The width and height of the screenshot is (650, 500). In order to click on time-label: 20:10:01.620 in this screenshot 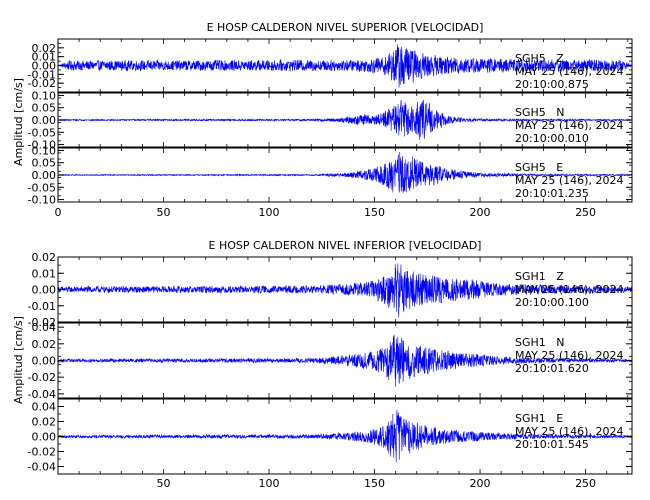, I will do `click(552, 368)`.